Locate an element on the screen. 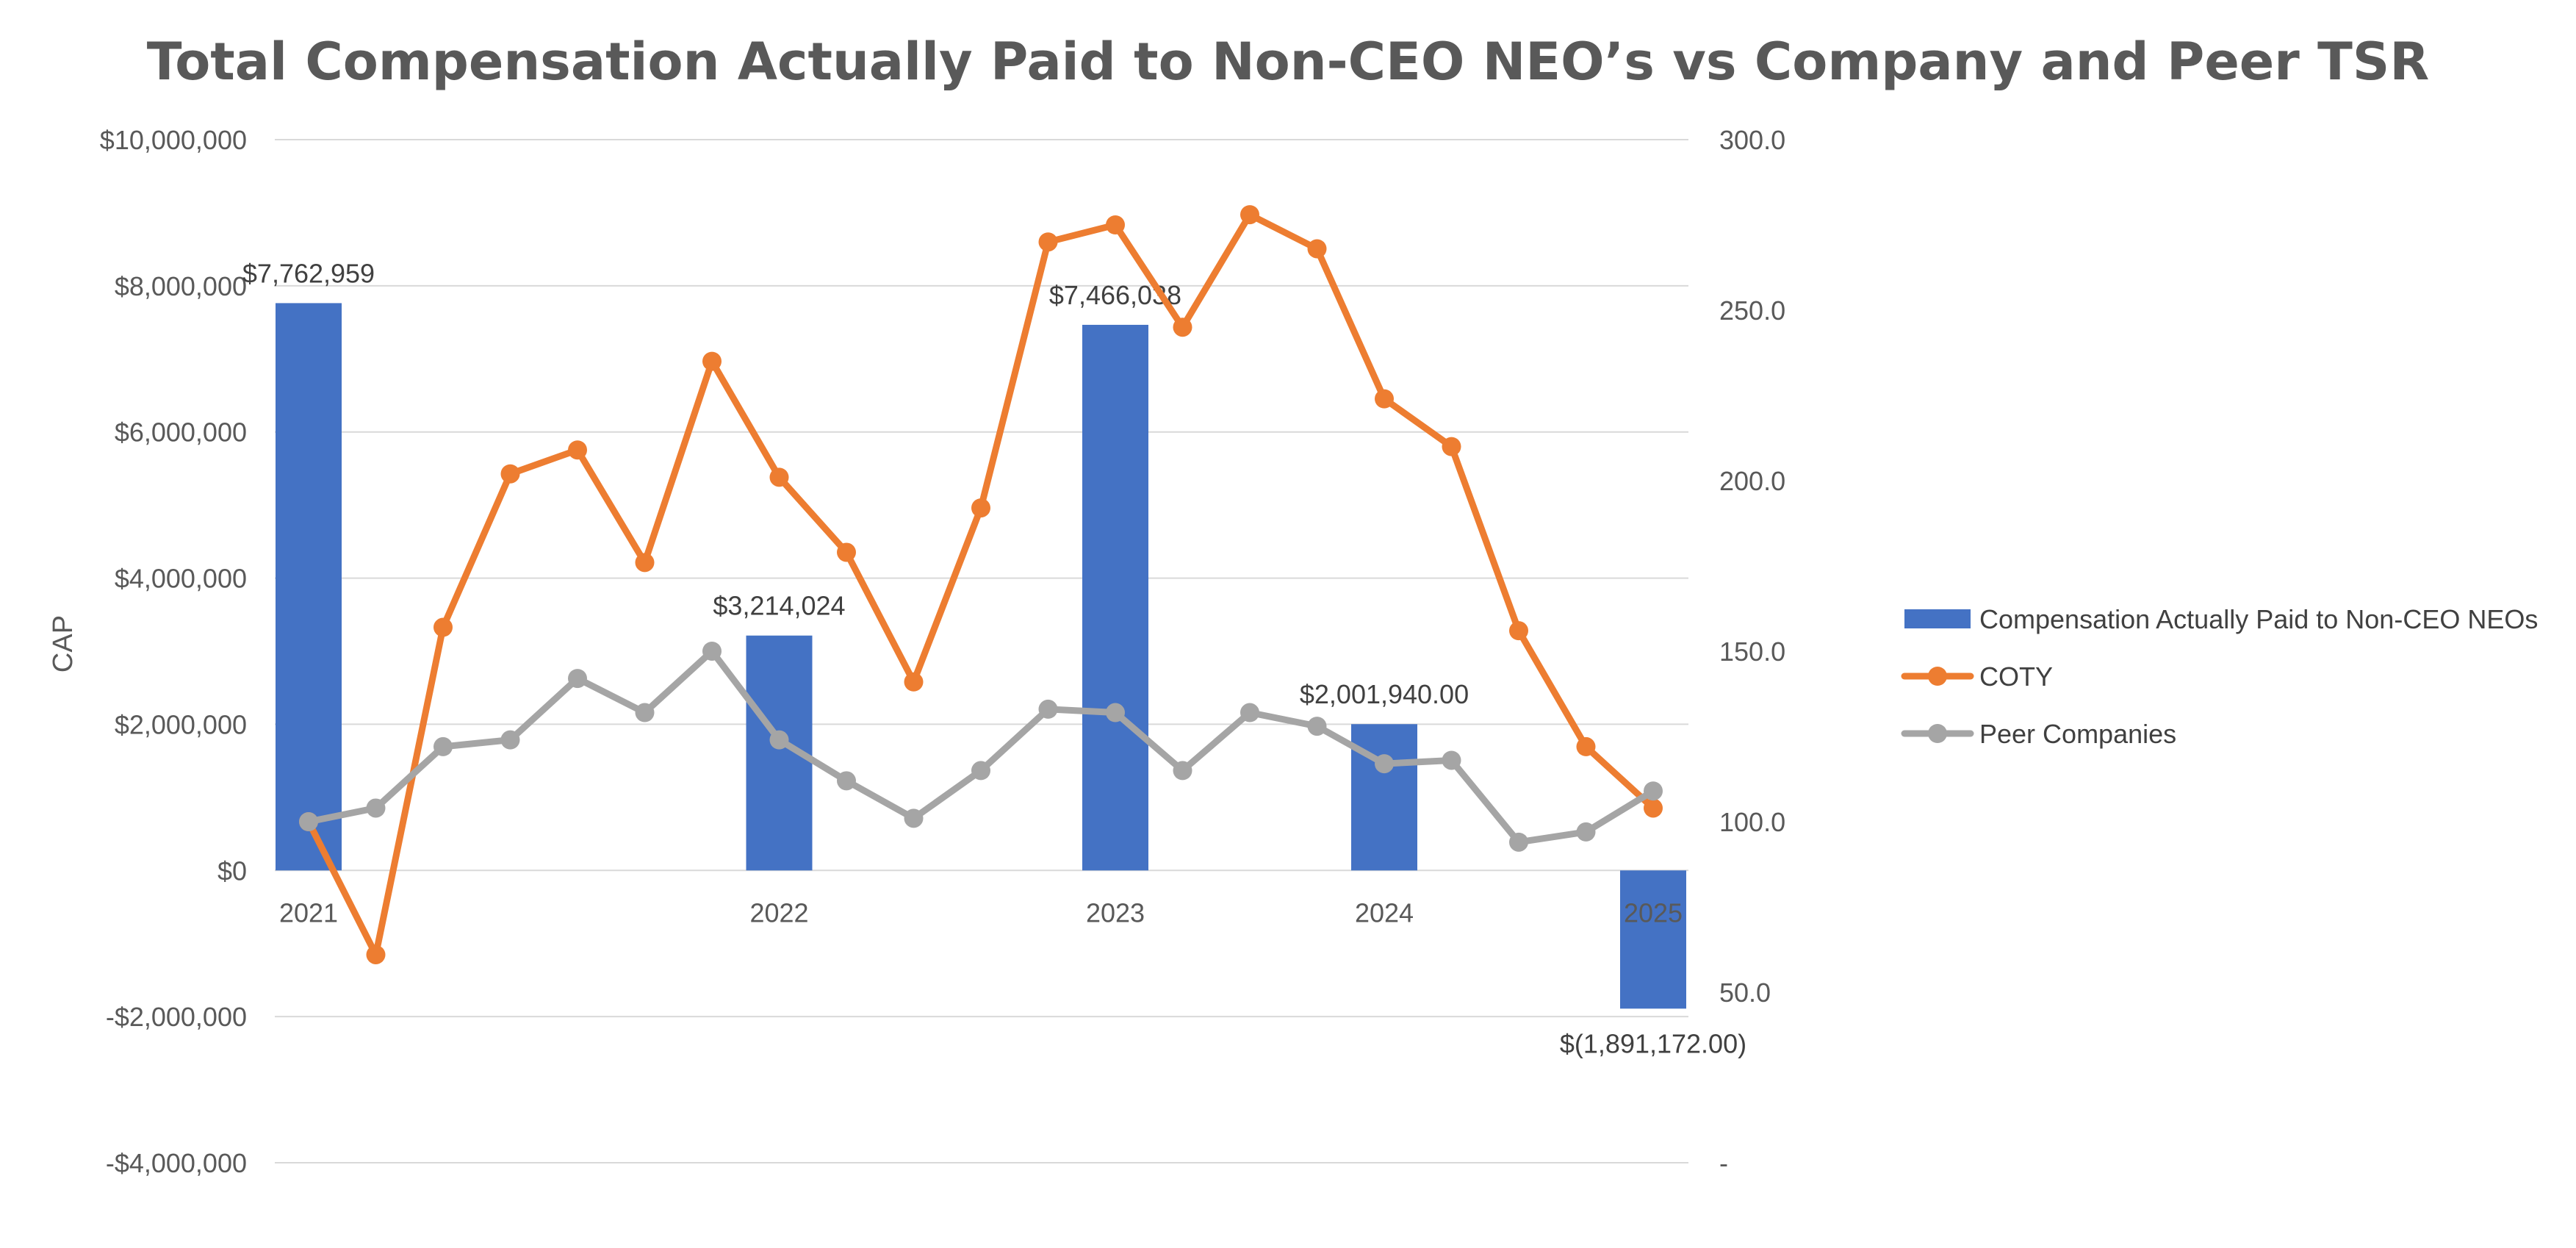  left-tick-label: -$4,000,000 is located at coordinates (176, 1163).